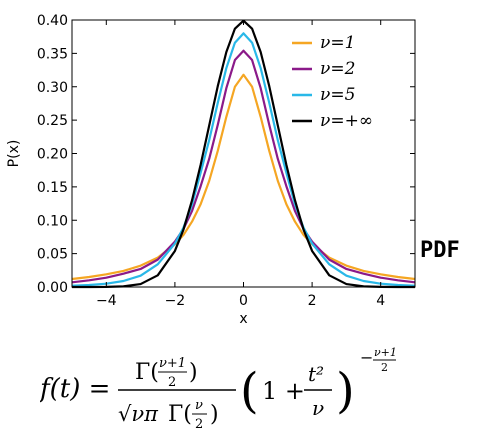  What do you see at coordinates (172, 382) in the screenshot?
I see `formula-num-frac-bot: 2` at bounding box center [172, 382].